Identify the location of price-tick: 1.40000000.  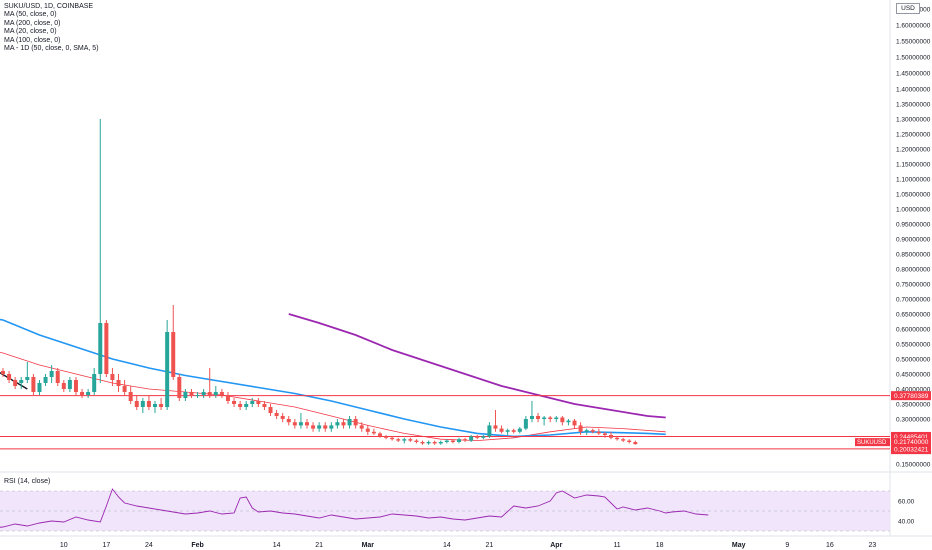
(913, 90).